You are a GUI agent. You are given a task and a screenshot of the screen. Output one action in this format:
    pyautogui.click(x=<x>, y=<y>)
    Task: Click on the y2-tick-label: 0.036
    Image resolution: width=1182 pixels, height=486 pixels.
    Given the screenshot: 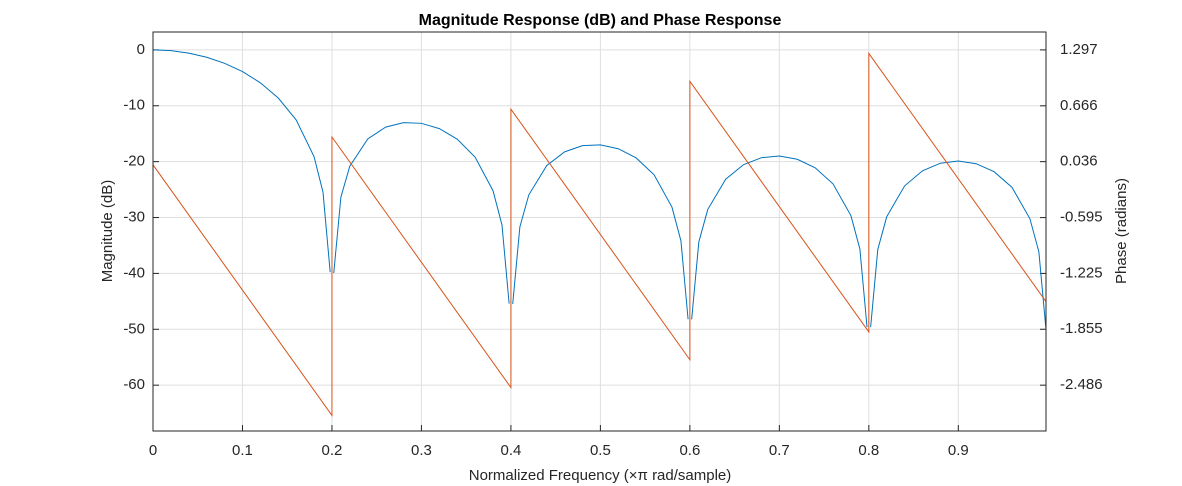 What is the action you would take?
    pyautogui.click(x=1079, y=161)
    